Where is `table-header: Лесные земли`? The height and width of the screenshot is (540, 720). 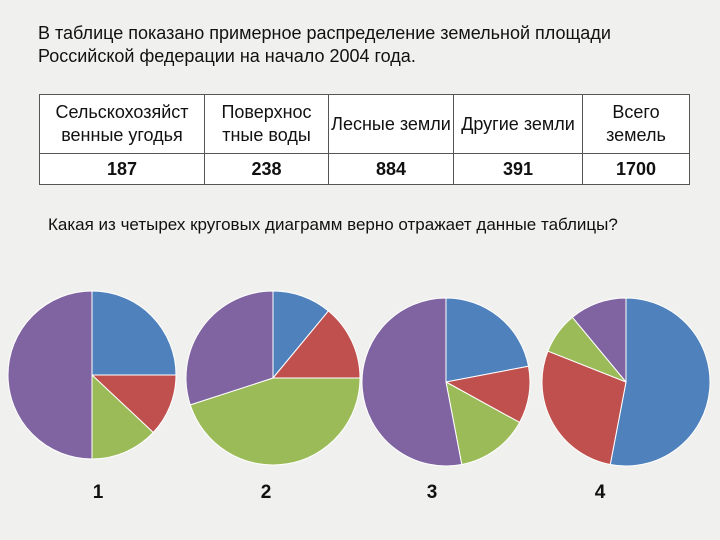 table-header: Лесные земли is located at coordinates (391, 124).